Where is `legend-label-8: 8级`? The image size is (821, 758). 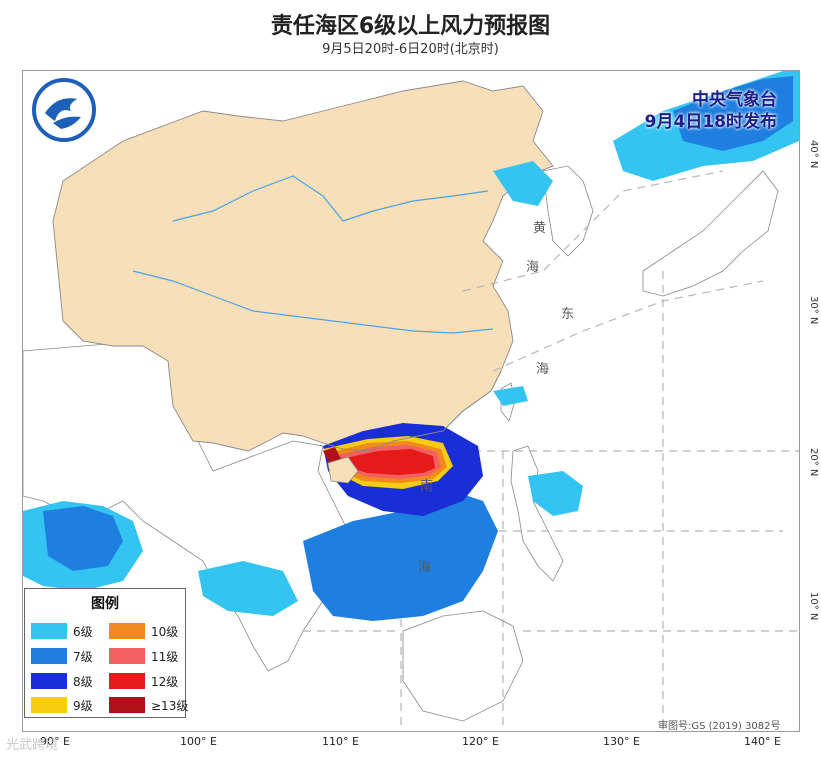
legend-label-8: 8级 is located at coordinates (83, 682).